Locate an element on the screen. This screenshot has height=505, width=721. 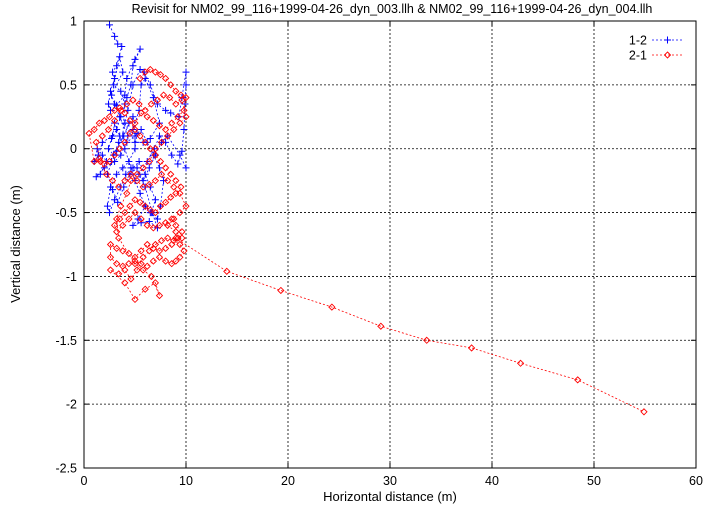
y-tick-label: 1 is located at coordinates (73, 22).